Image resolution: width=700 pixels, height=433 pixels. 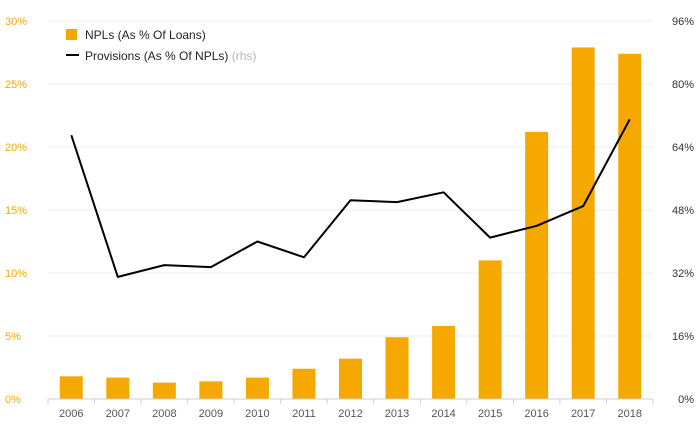 What do you see at coordinates (686, 400) in the screenshot?
I see `right-tick-label: 0%` at bounding box center [686, 400].